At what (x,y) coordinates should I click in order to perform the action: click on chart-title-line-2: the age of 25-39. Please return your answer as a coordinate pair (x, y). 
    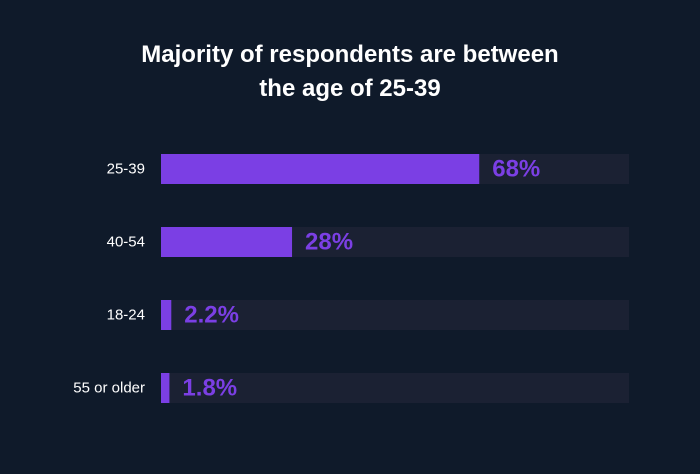
    Looking at the image, I should click on (350, 88).